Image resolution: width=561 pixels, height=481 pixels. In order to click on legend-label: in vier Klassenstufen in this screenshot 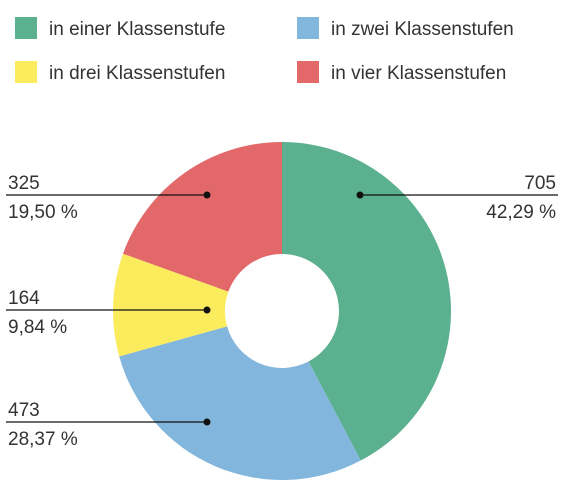, I will do `click(418, 73)`.